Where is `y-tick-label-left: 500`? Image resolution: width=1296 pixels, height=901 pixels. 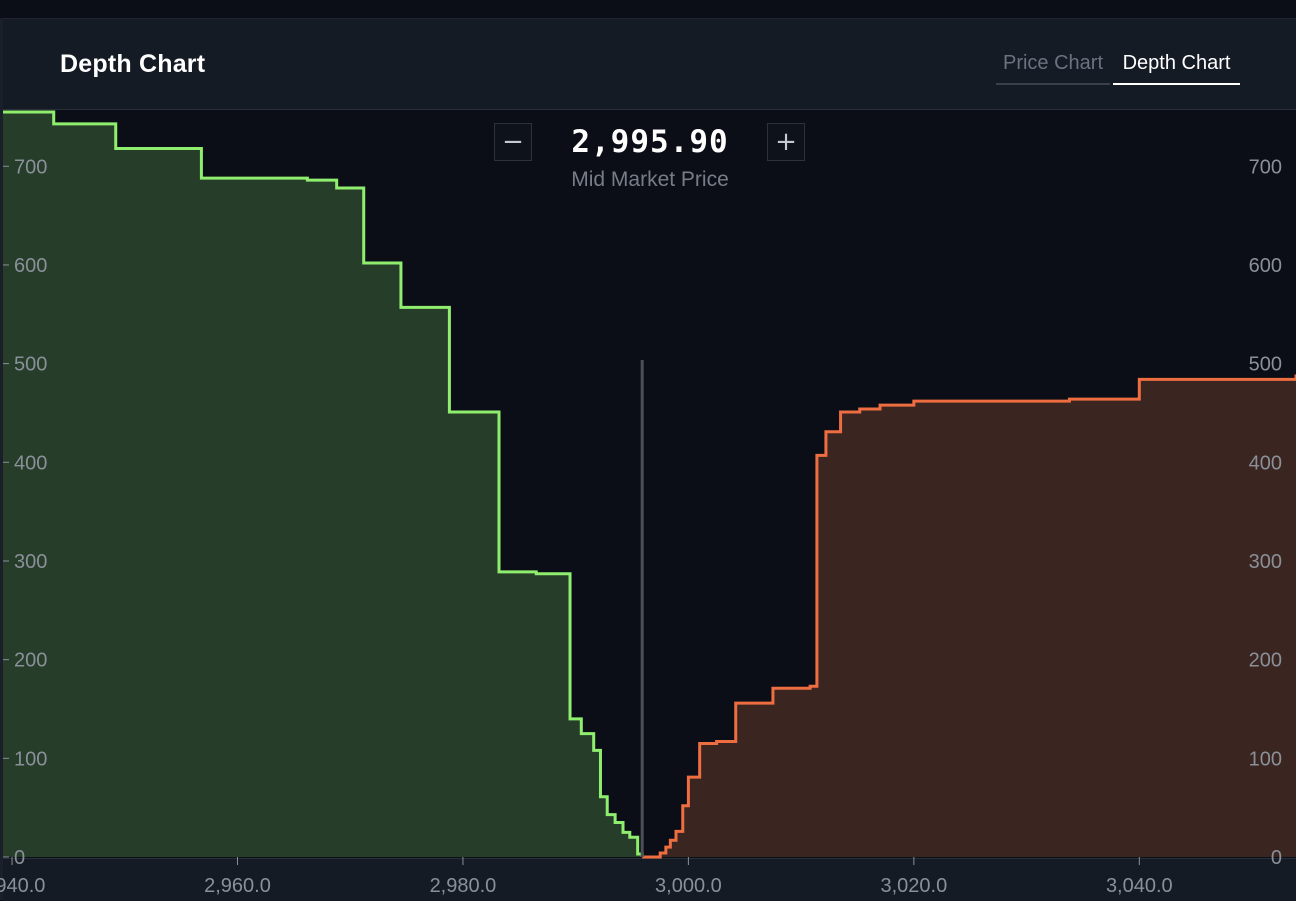
y-tick-label-left: 500 is located at coordinates (30, 365).